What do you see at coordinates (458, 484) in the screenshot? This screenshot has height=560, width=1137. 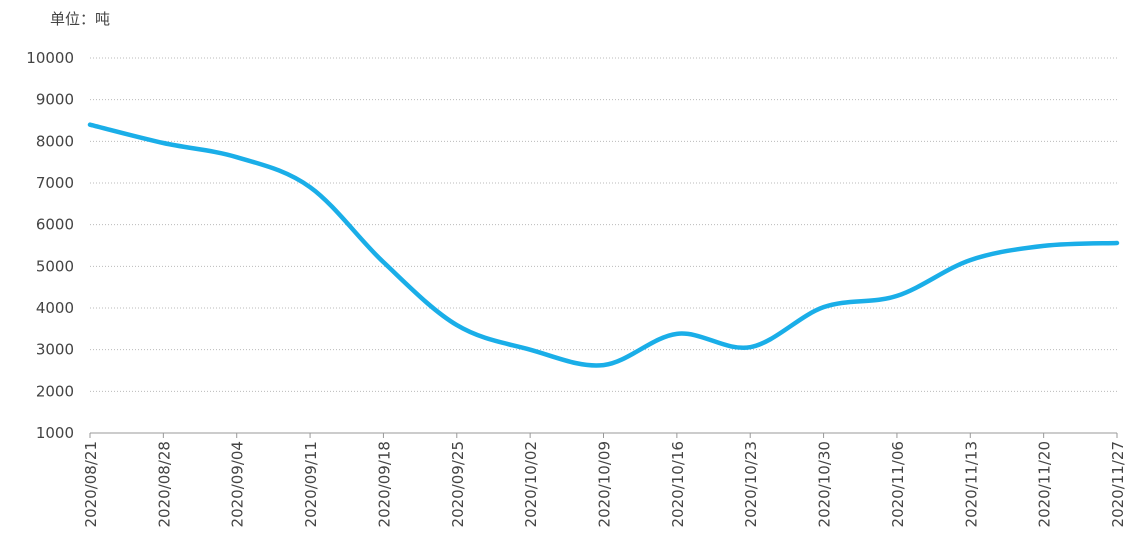 I see `x-tick-label: 2020/09/25` at bounding box center [458, 484].